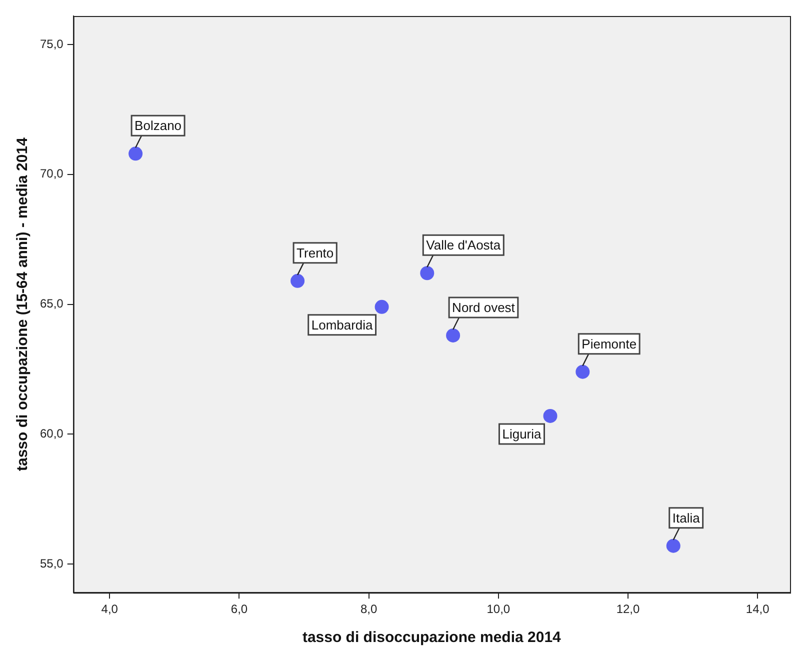 This screenshot has width=797, height=651. Describe the element at coordinates (23, 304) in the screenshot. I see `y-axis-title: tasso di occupazione (15-64 anni) - media 2014` at that location.